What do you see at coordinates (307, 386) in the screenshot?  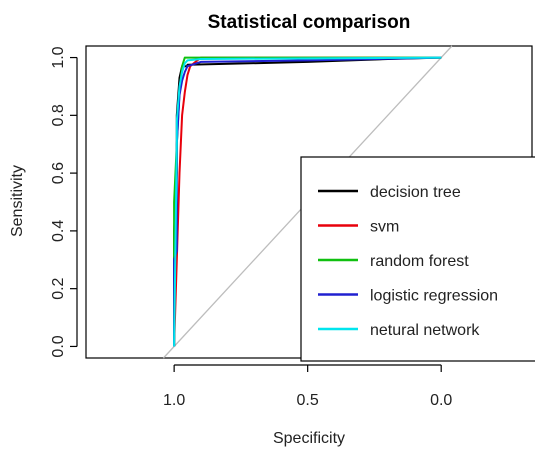 I see `x-axis: 1.0 0.5 0.0` at bounding box center [307, 386].